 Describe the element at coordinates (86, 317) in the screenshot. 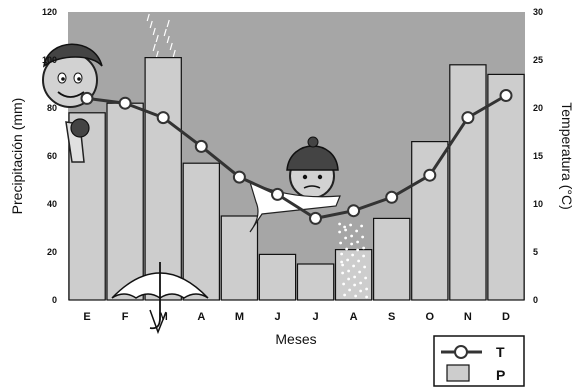

I see `month-tick-label: E` at that location.